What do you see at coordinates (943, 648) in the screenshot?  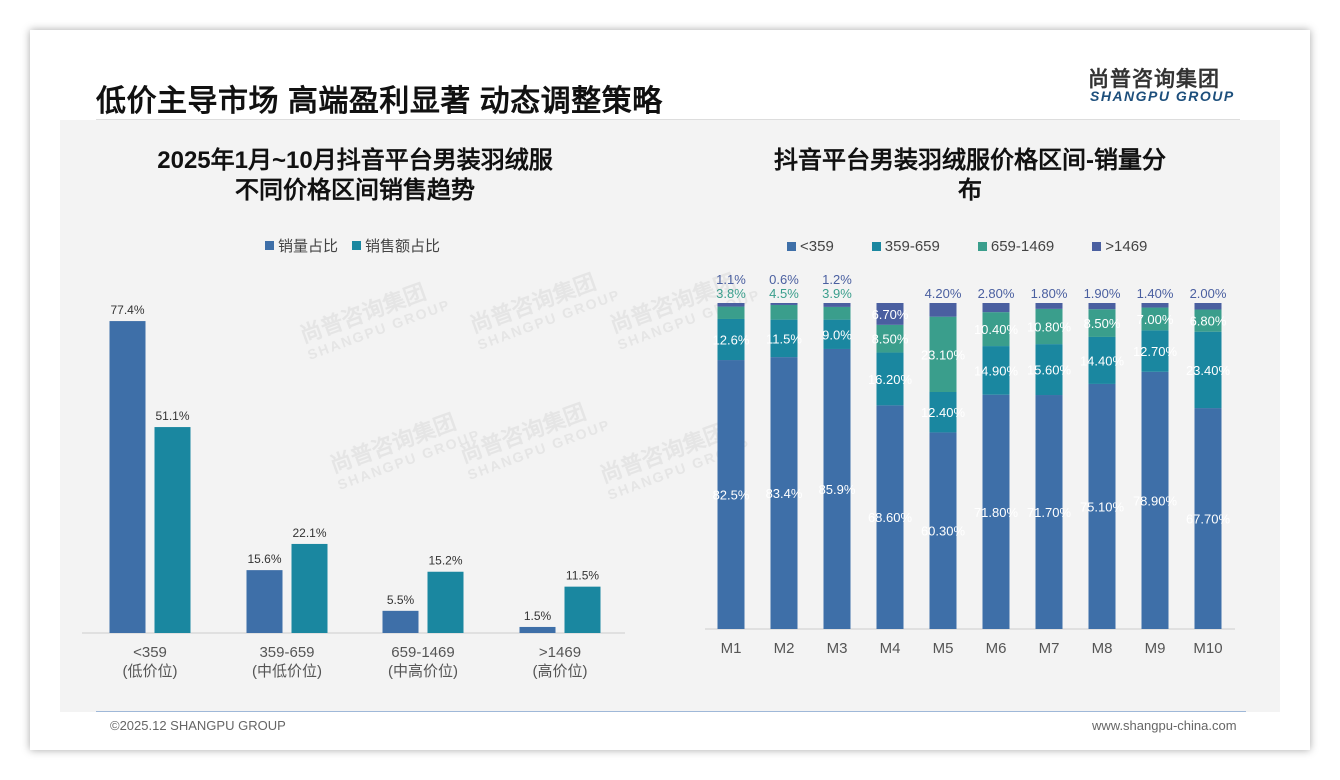 I see `x-tick-label: M5` at bounding box center [943, 648].